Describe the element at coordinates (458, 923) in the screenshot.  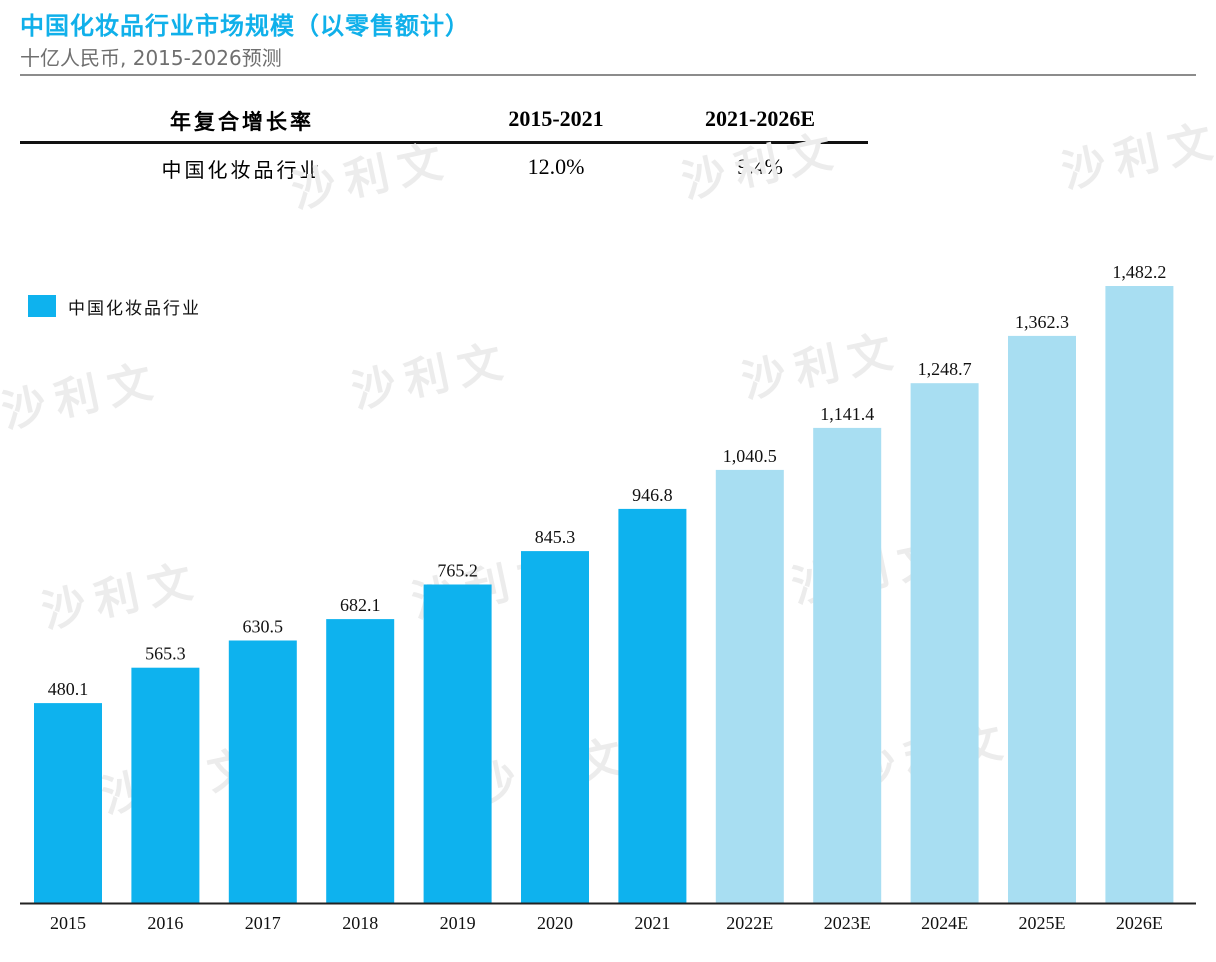
I see `x-tick-2019: 2019` at that location.